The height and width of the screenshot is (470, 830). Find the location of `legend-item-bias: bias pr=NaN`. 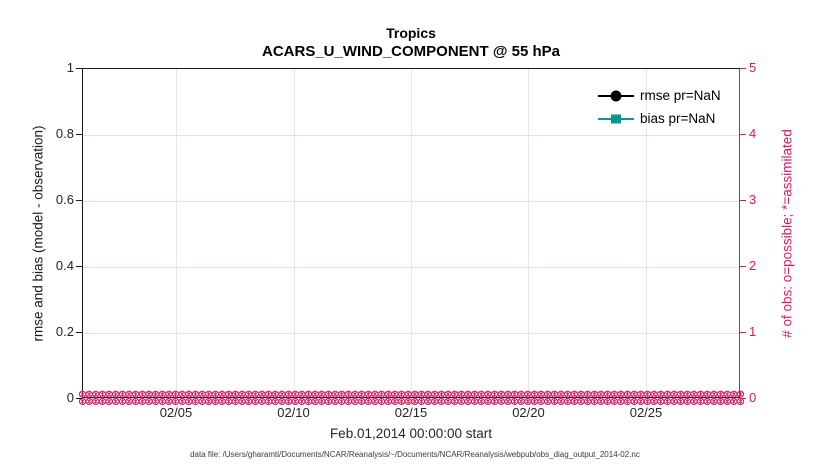

legend-item-bias: bias pr=NaN is located at coordinates (668, 118).